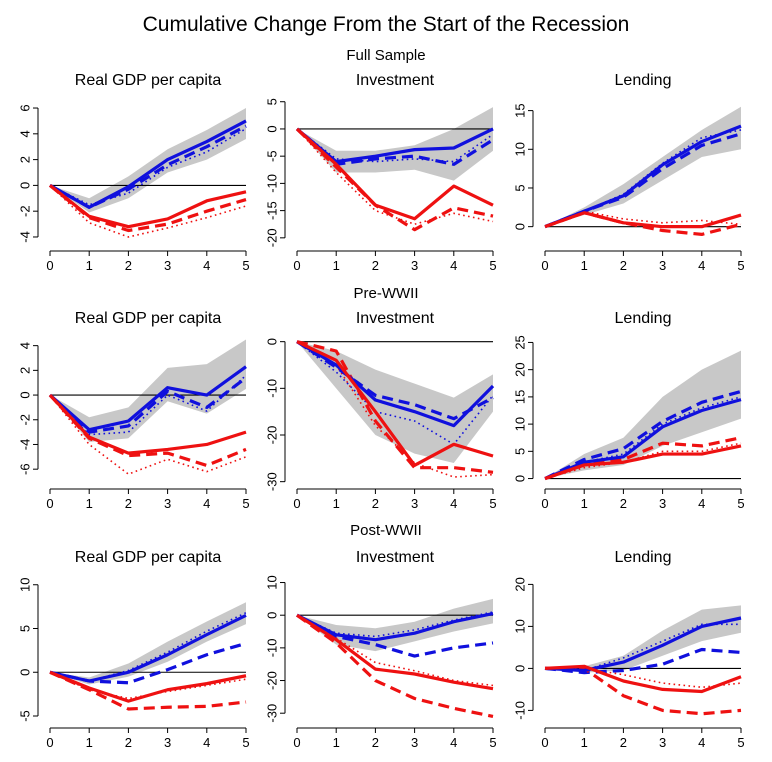 This screenshot has height=762, width=772. I want to click on y-tick-label: -15, so click(272, 210).